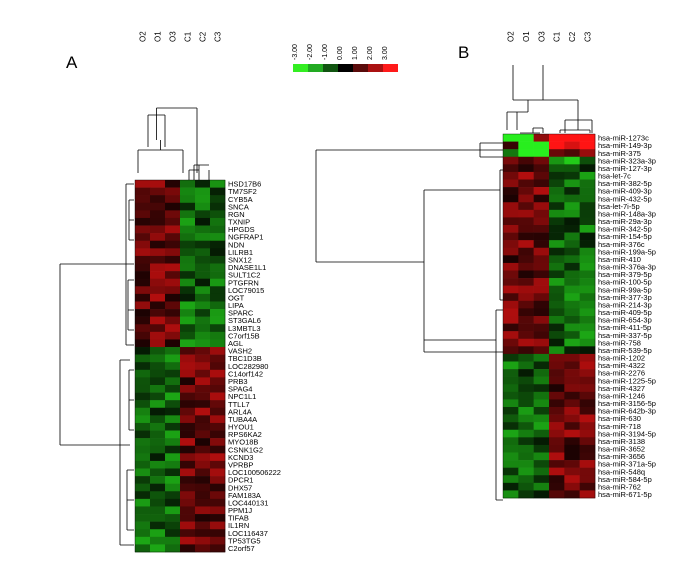 The width and height of the screenshot is (700, 570). I want to click on row-label: hsa-miR-642b-3p, so click(627, 411).